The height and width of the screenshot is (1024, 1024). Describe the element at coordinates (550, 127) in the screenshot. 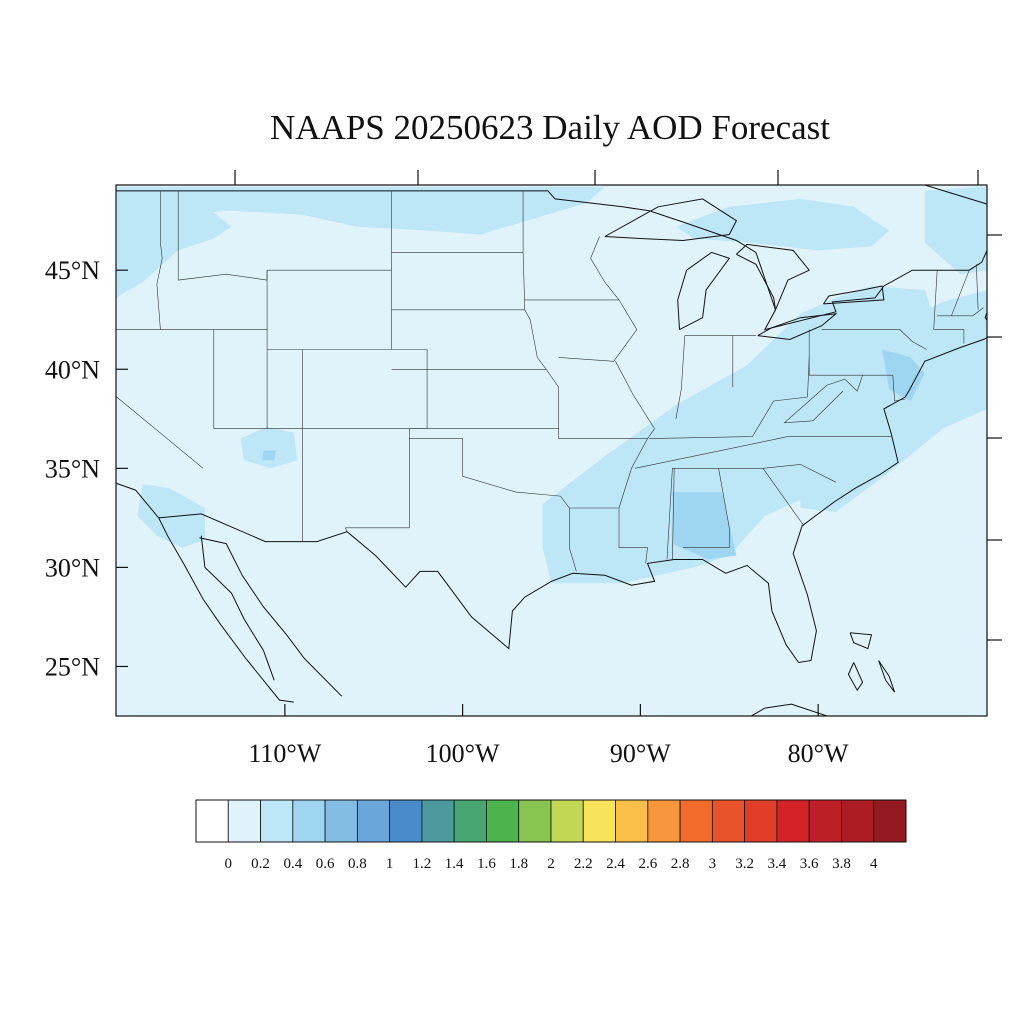

I see `map-title: NAAPS 20250623 Daily AOD Forecast` at that location.